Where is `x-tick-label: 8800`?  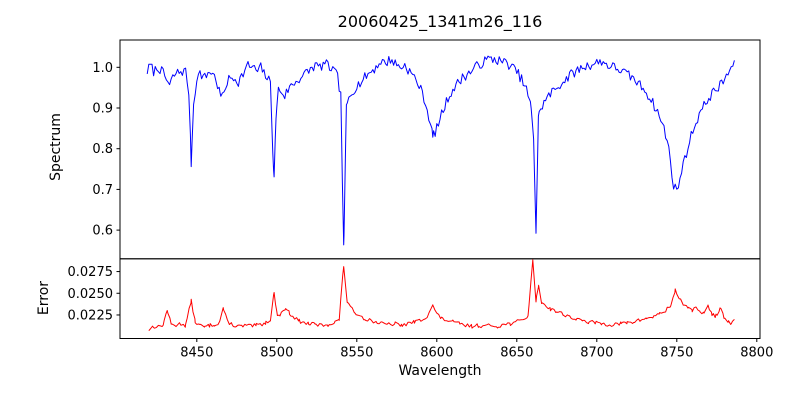 x-tick-label: 8800 is located at coordinates (756, 353).